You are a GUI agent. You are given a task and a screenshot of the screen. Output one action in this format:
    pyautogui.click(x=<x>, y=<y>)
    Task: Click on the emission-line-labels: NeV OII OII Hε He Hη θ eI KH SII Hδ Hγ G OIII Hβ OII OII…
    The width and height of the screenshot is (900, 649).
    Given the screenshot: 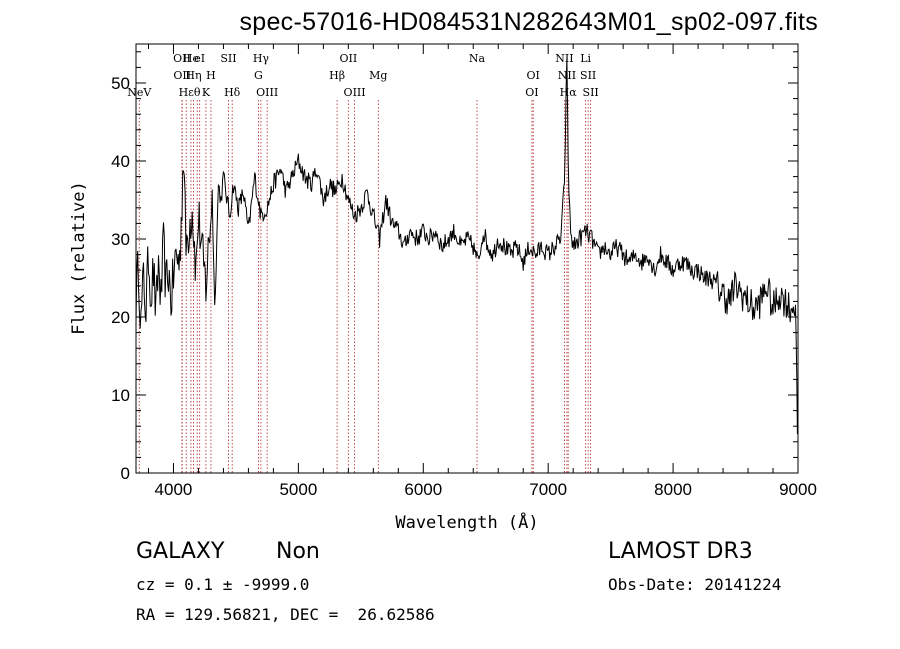 What is the action you would take?
    pyautogui.click(x=363, y=75)
    